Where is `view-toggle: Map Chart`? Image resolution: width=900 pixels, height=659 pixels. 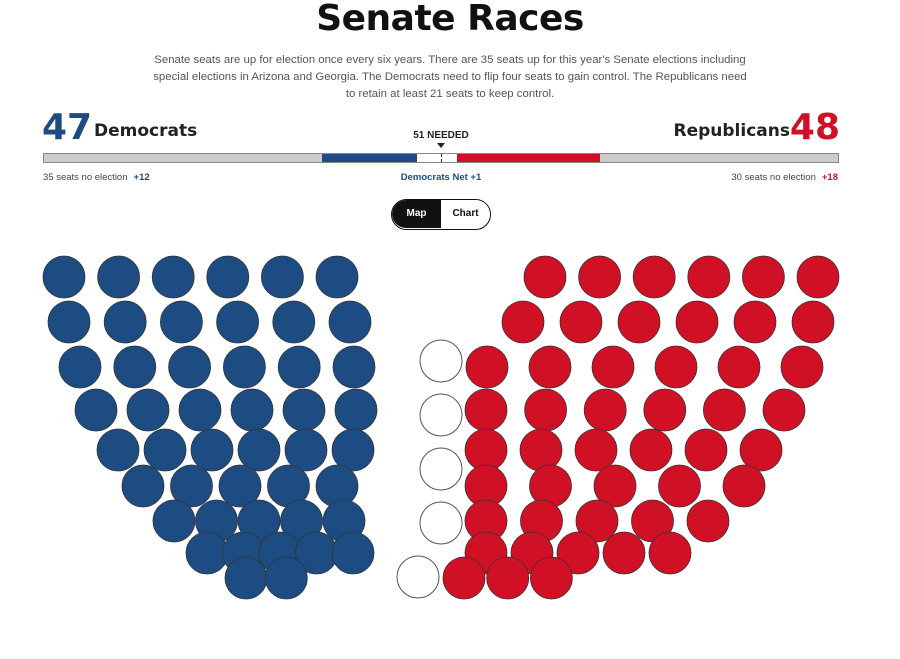
view-toggle: Map Chart is located at coordinates (441, 214).